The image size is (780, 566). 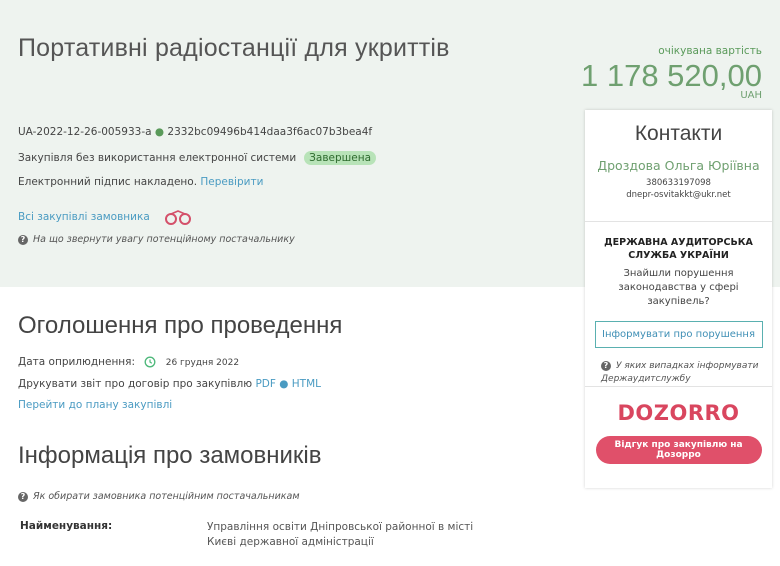 I want to click on binoculars-icon, so click(x=178, y=217).